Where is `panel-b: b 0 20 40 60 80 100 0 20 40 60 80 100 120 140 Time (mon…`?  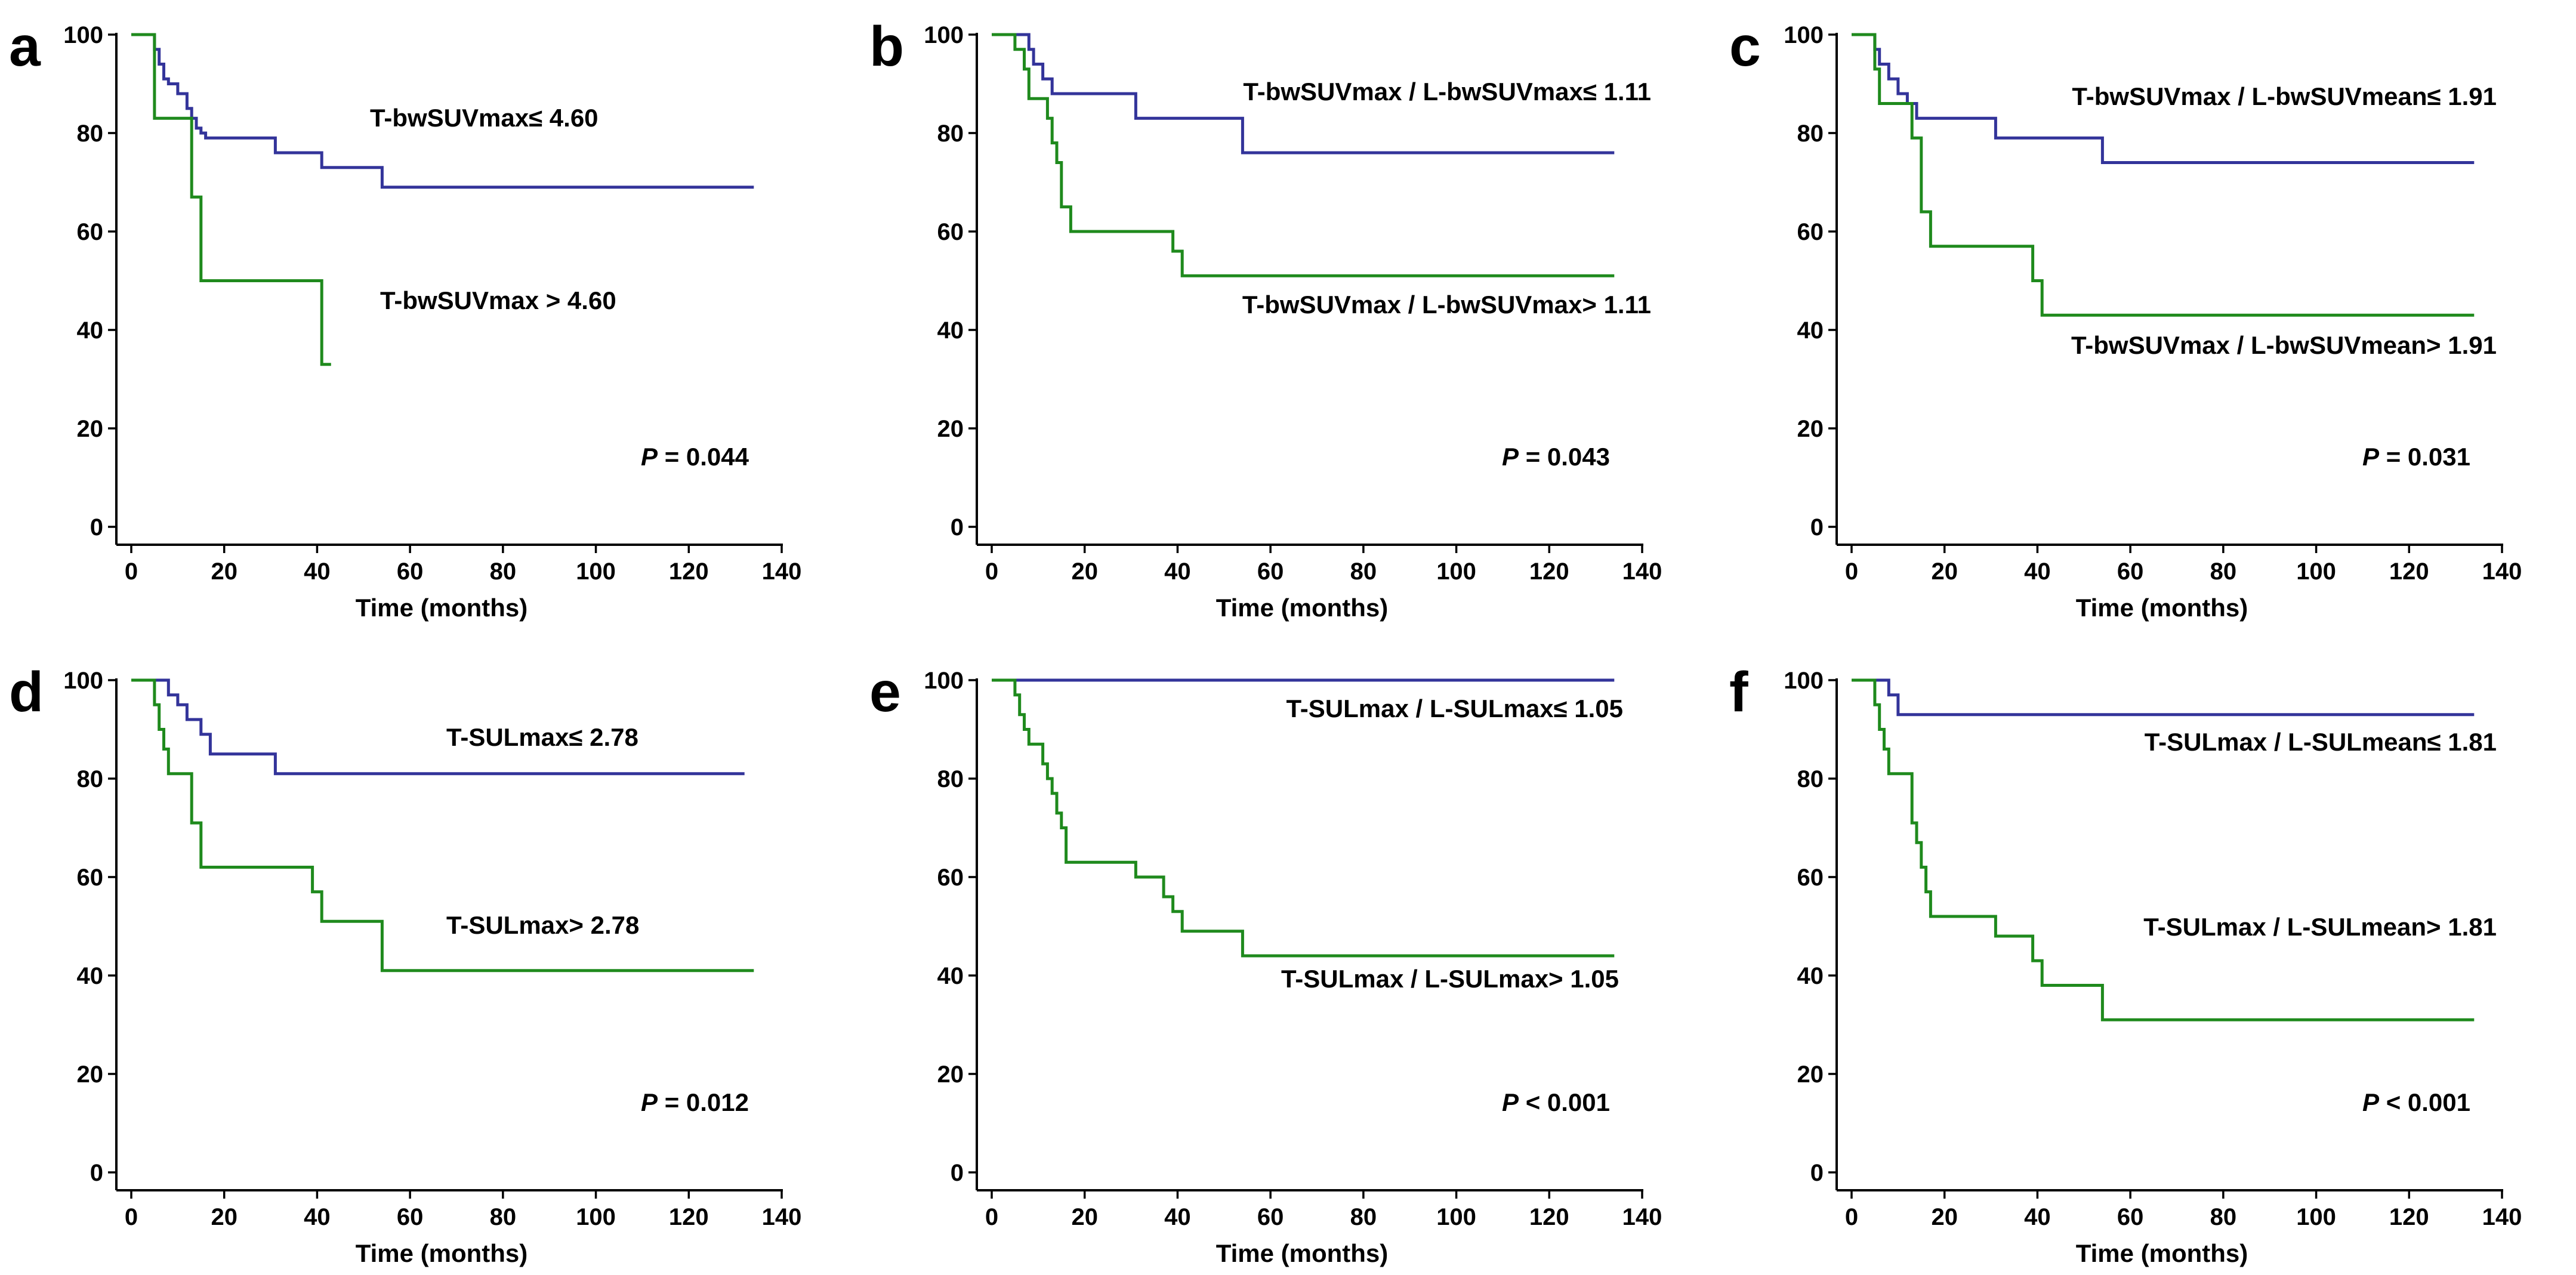 panel-b: b 0 20 40 60 80 100 0 20 40 60 80 100 120 140 Time (mon… is located at coordinates (1265, 318).